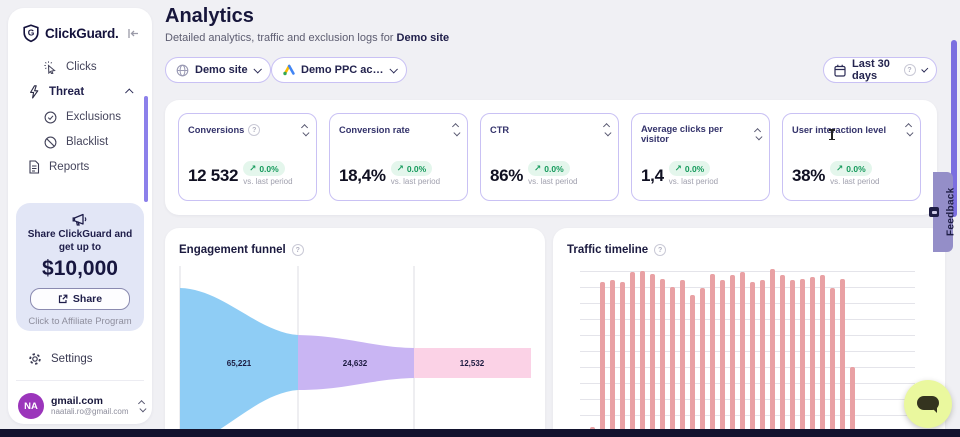  I want to click on collapse-sidebar-icon, so click(133, 33).